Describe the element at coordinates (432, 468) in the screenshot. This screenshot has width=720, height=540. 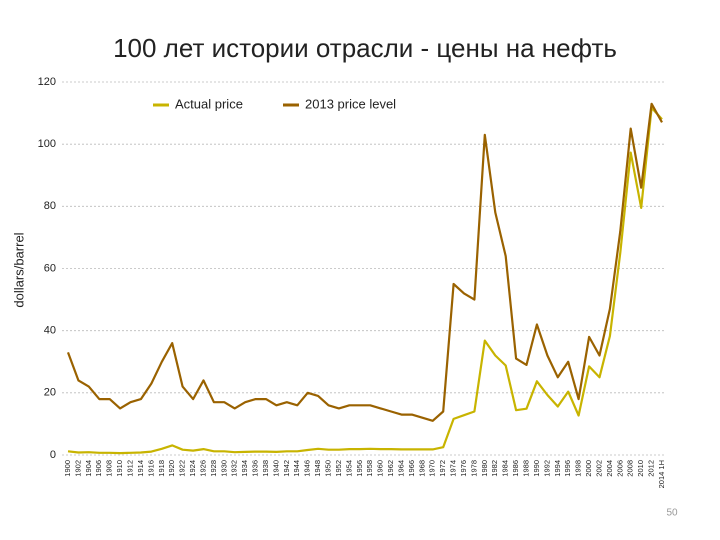
I see `x-tick-label: 1970` at that location.